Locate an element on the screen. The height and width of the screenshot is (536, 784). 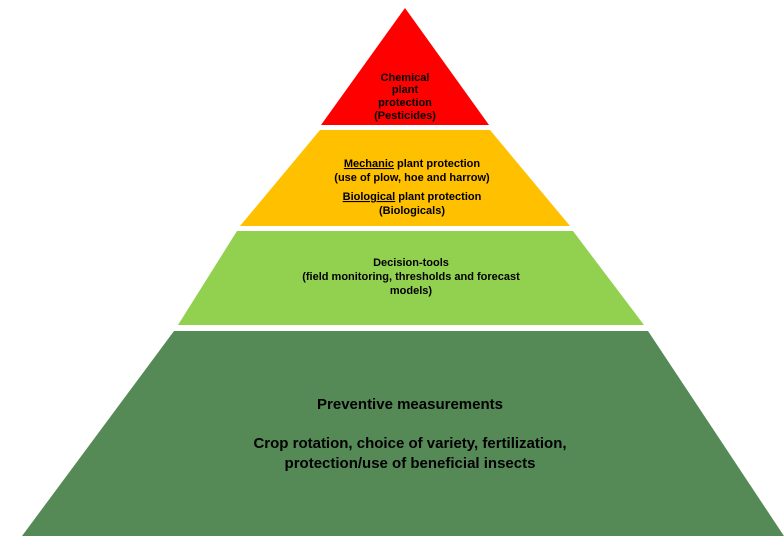
level-text: Mechanic plant protection is located at coordinates (412, 164).